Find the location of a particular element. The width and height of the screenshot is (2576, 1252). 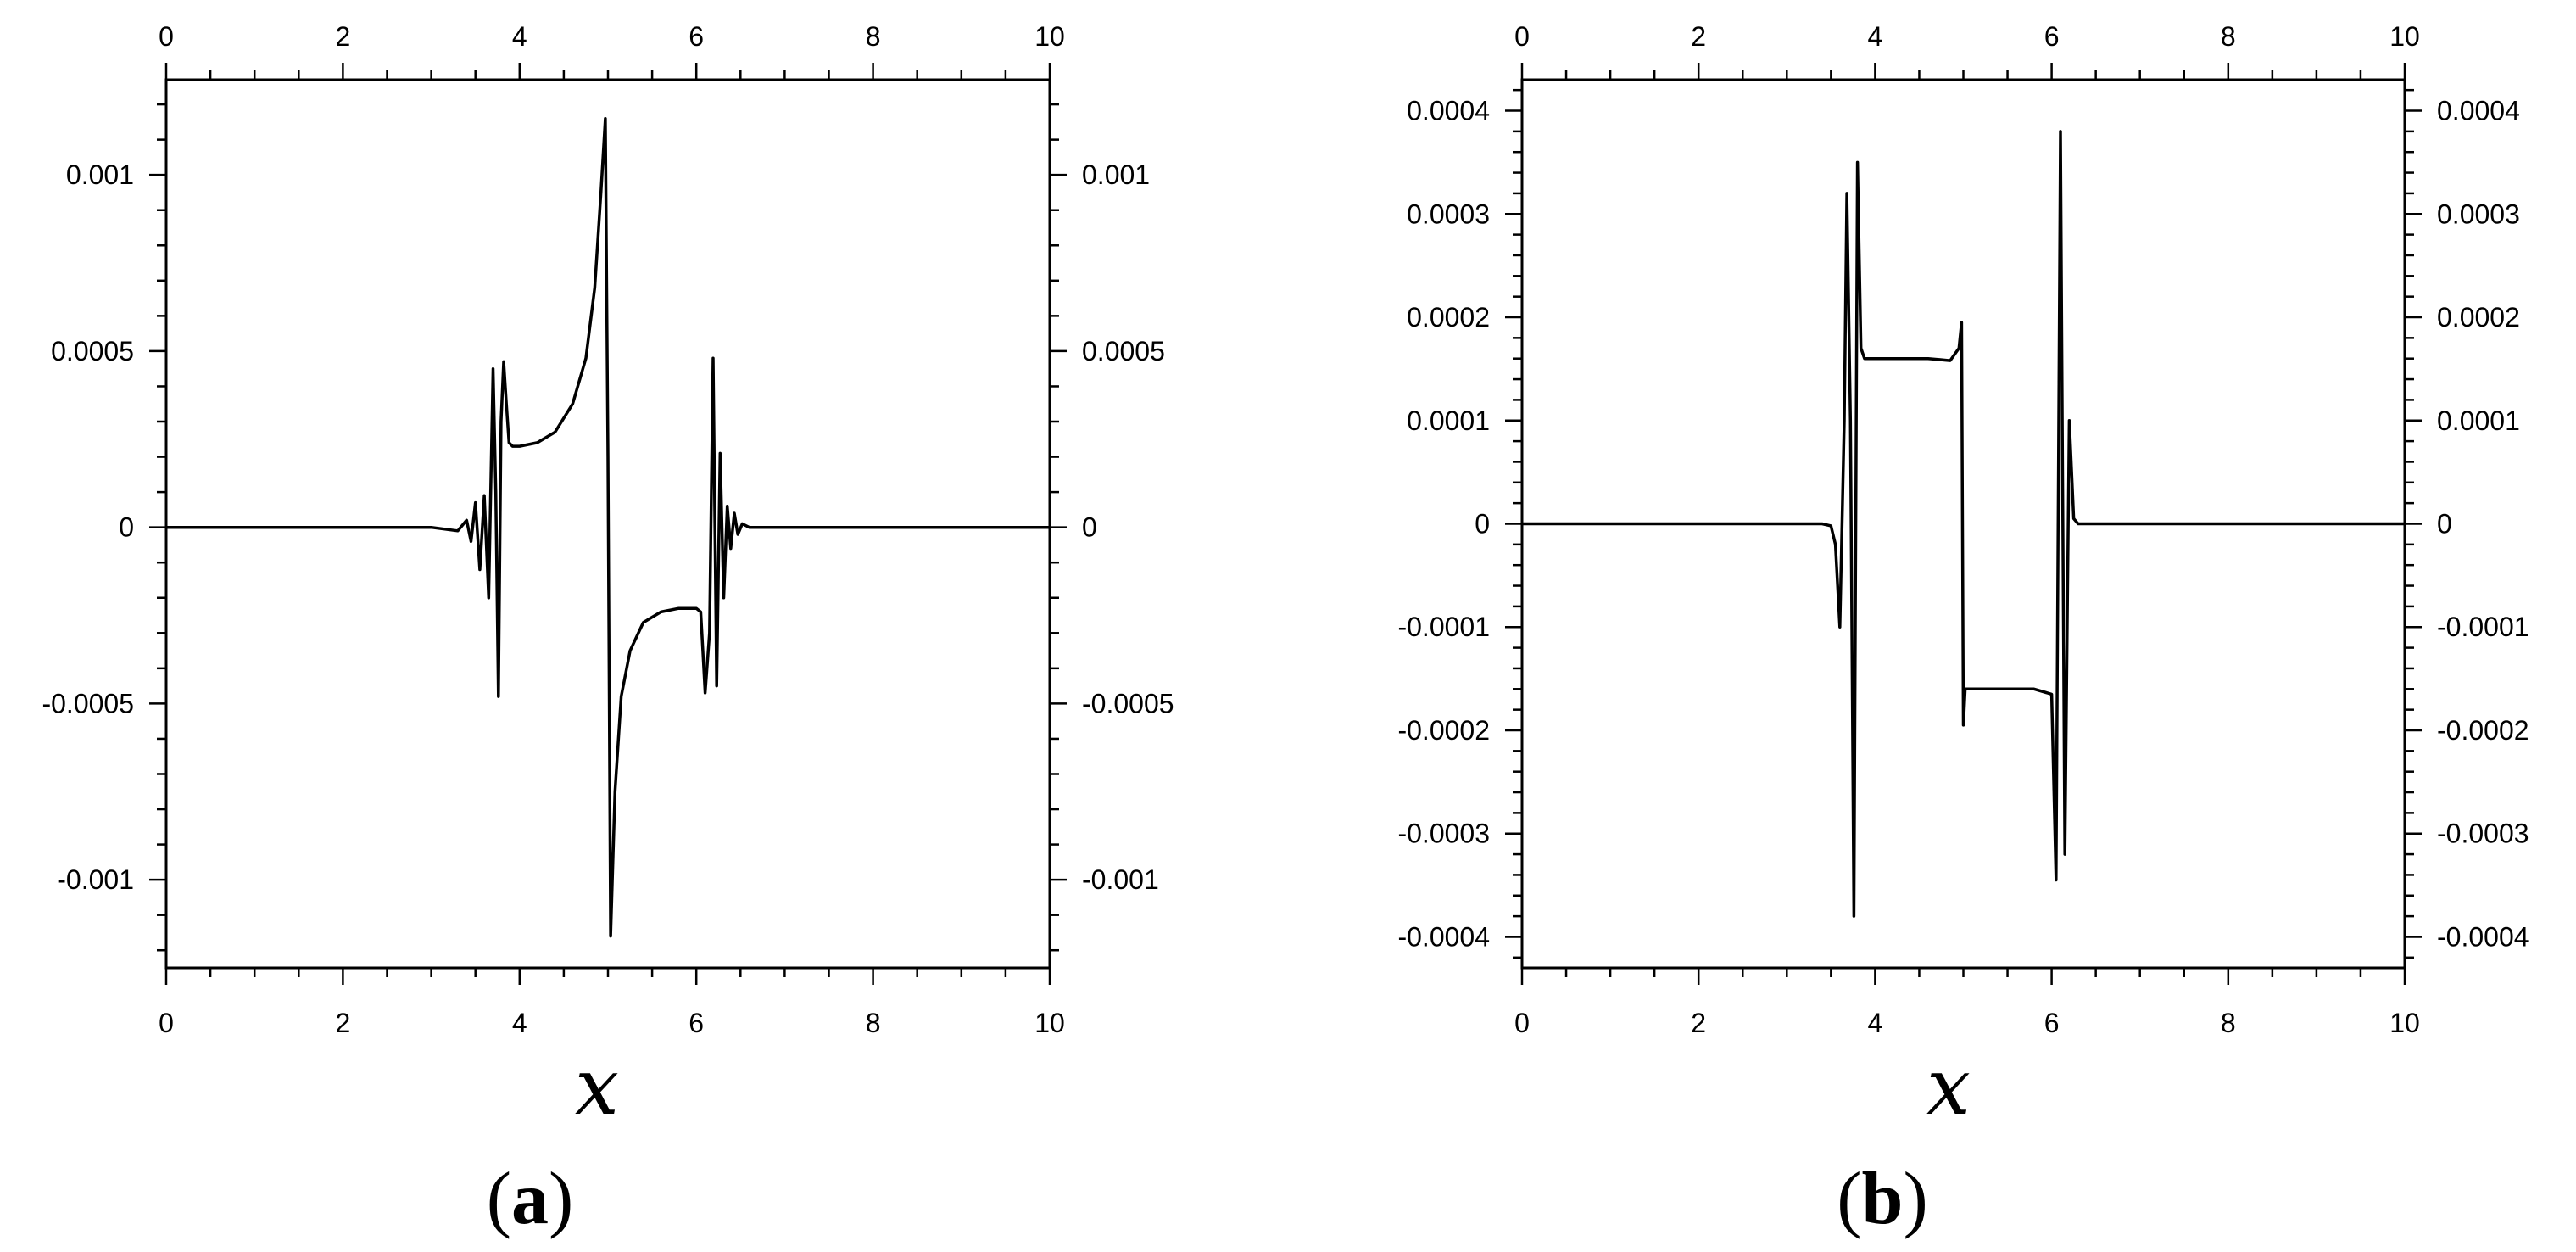

y-tick-label-right: 0.0005 is located at coordinates (1123, 351).